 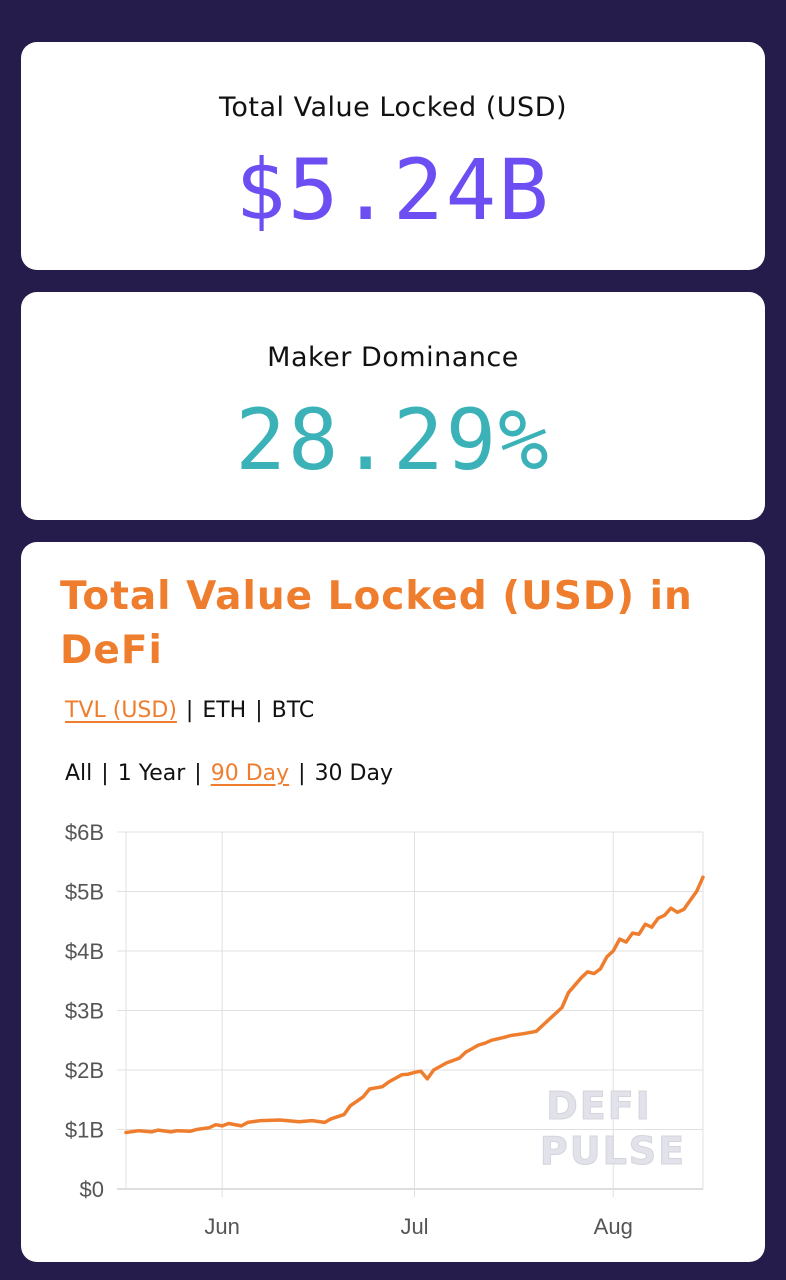 I want to click on tvl-label: Total Value Locked (USD), so click(x=393, y=107).